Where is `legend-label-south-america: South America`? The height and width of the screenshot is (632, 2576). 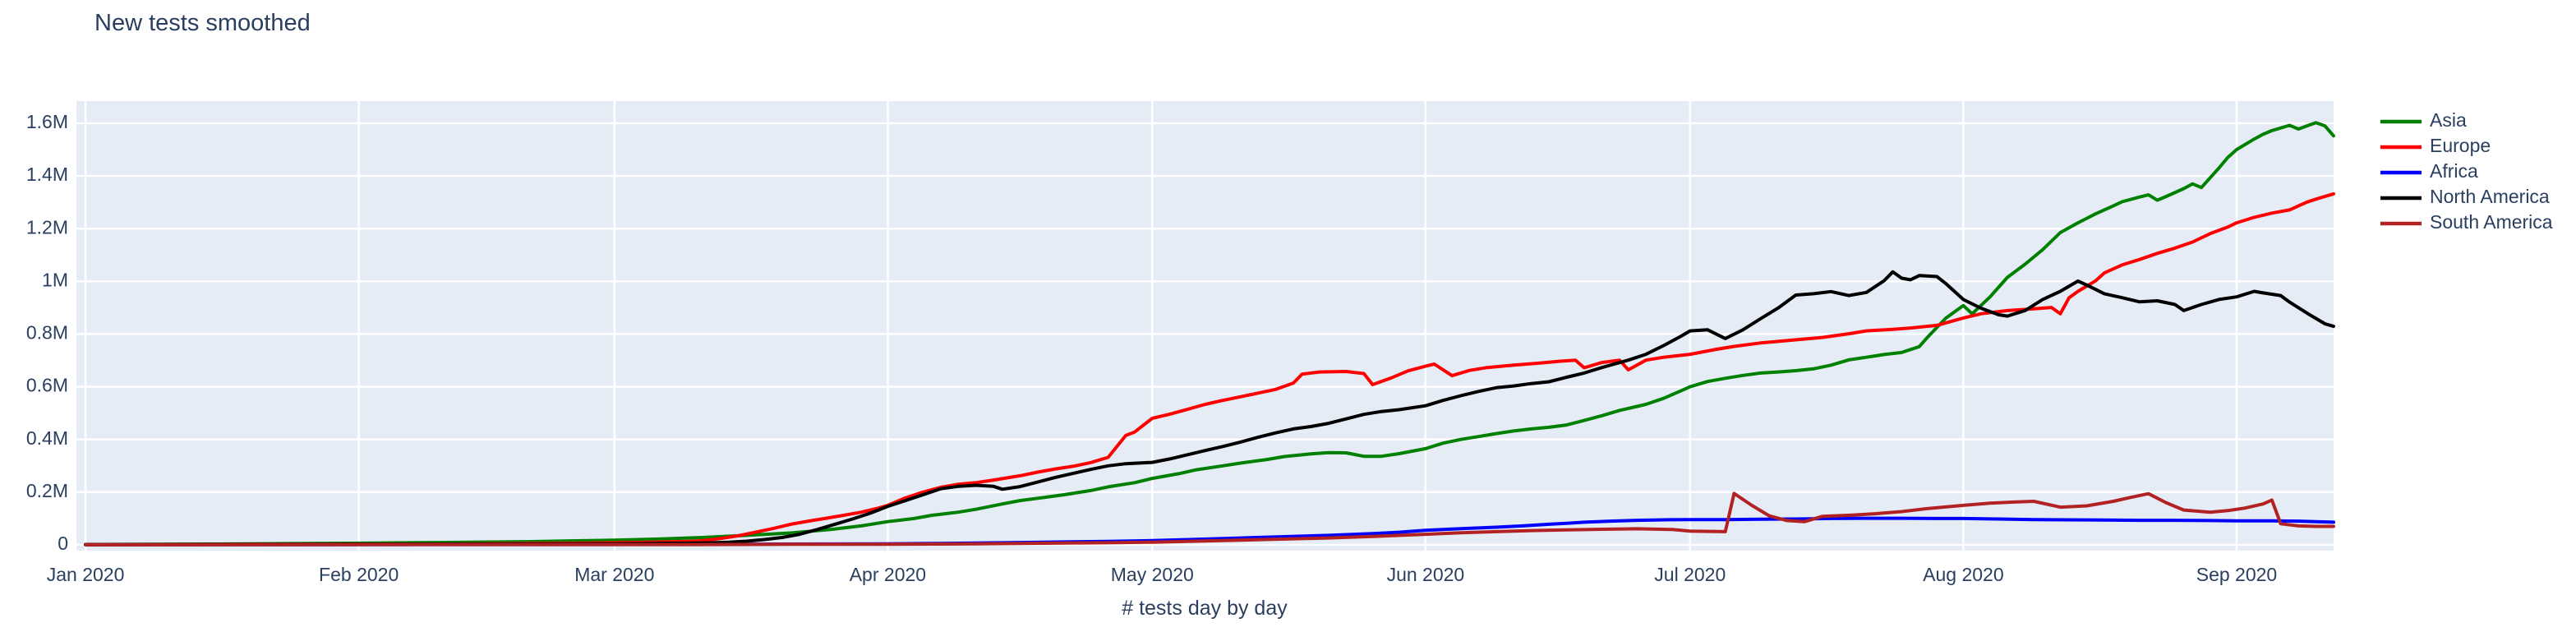
legend-label-south-america: South America is located at coordinates (2491, 222).